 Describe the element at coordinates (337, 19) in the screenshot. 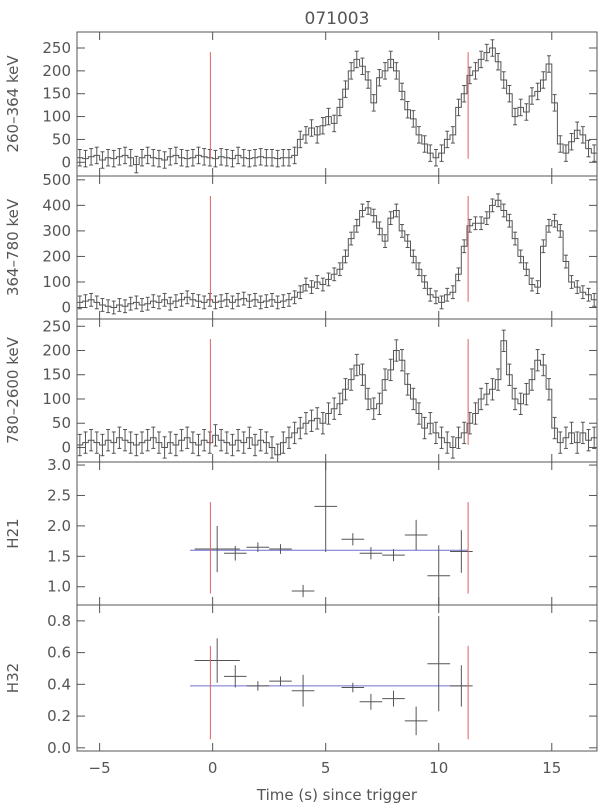

I see `chart-title: 071003` at that location.